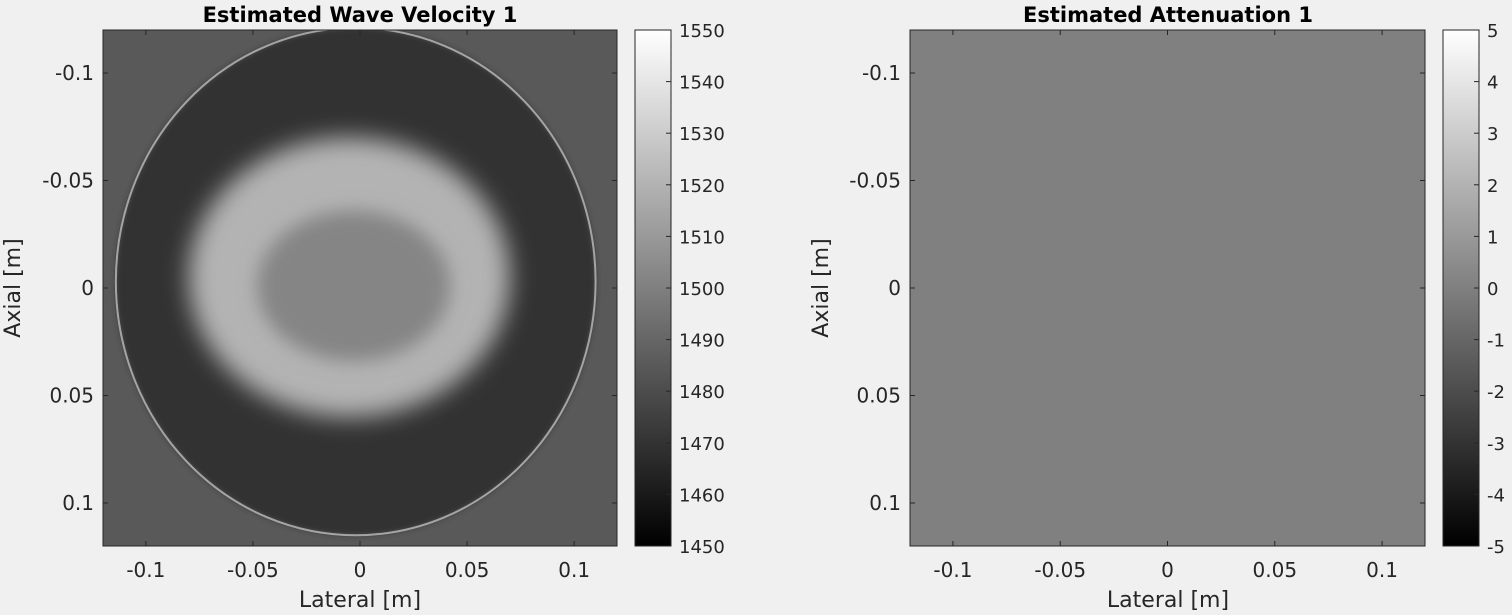 Image resolution: width=1512 pixels, height=615 pixels. Describe the element at coordinates (702, 83) in the screenshot. I see `colorbar-tick-label: 1540` at that location.